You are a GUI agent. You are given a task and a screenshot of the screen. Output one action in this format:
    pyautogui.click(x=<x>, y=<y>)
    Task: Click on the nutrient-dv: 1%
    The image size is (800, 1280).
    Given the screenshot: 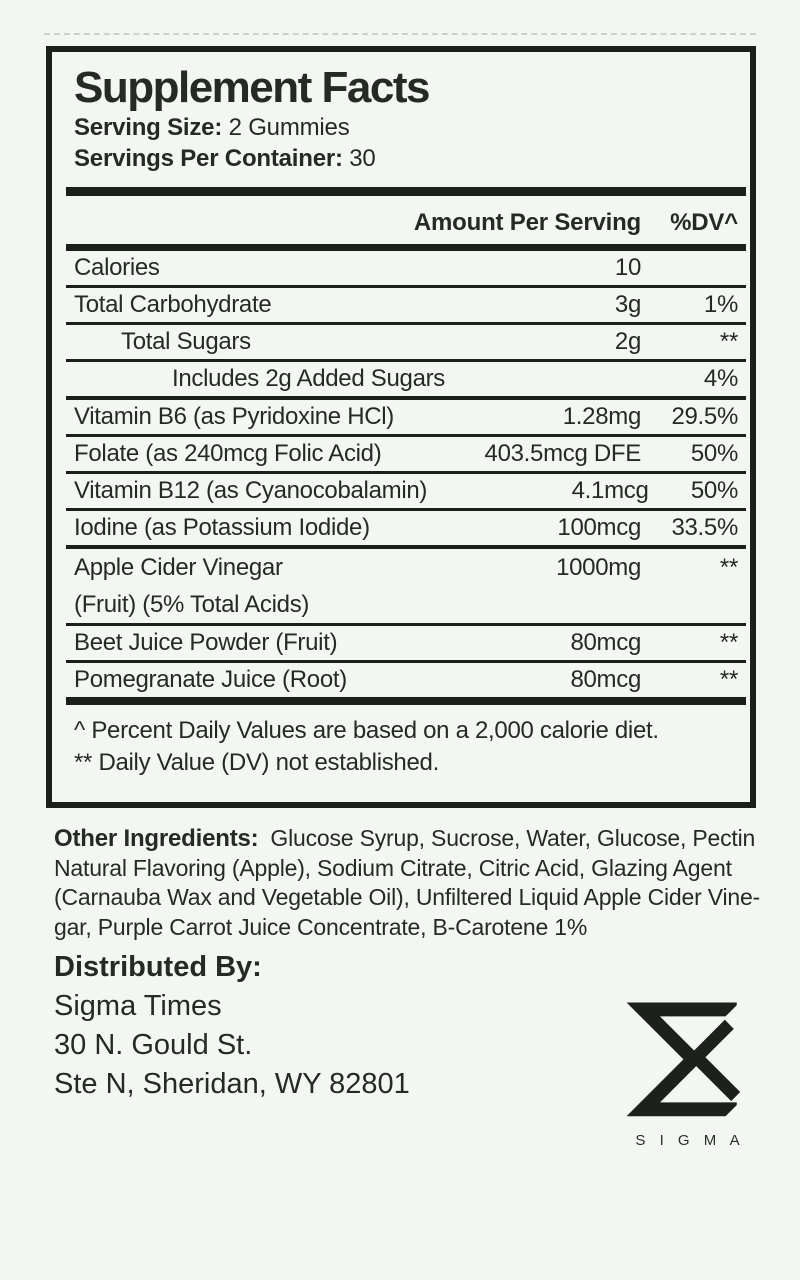 What is the action you would take?
    pyautogui.click(x=720, y=304)
    